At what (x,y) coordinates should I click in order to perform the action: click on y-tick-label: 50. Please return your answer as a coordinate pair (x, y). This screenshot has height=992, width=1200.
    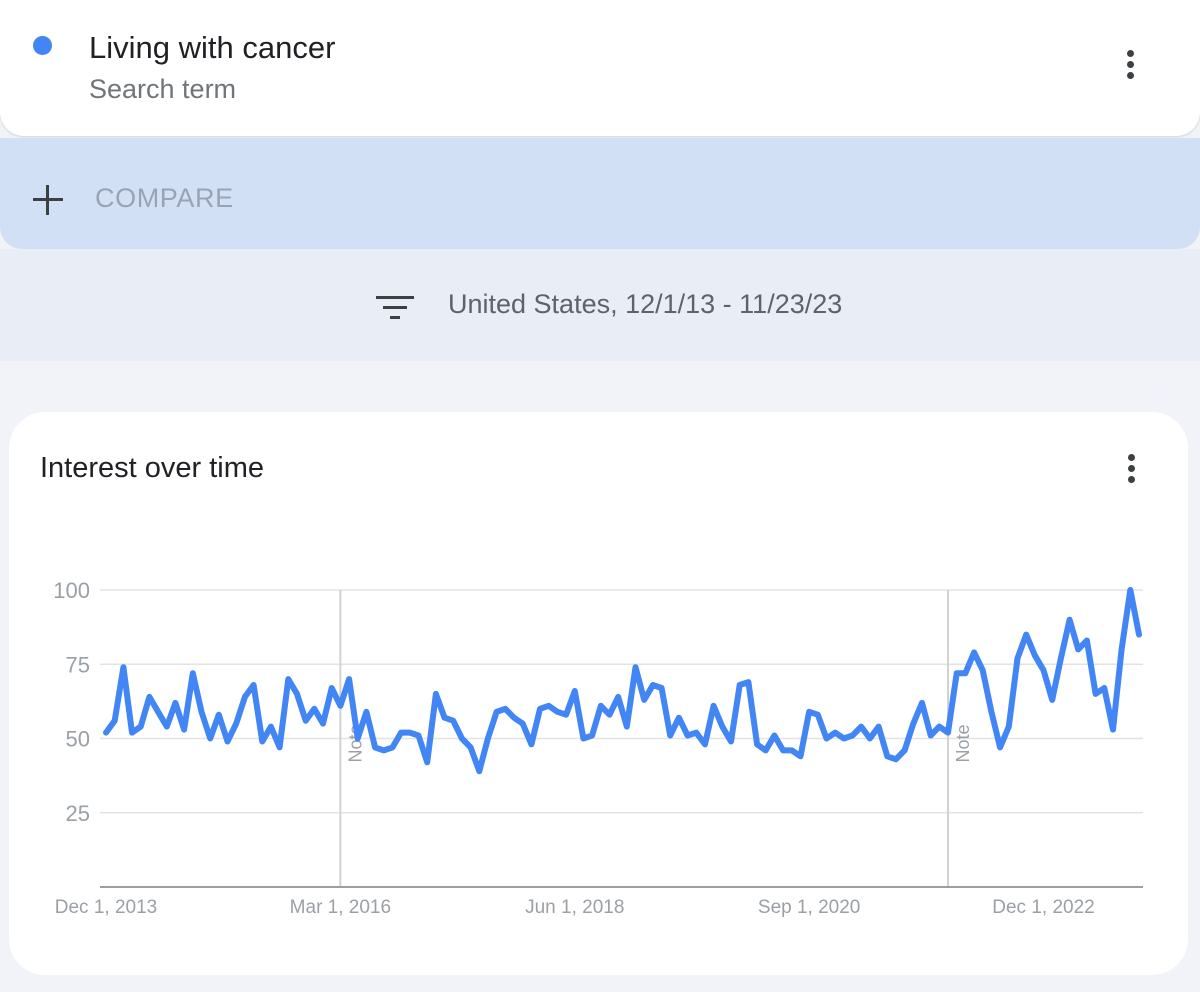
    Looking at the image, I should click on (78, 739).